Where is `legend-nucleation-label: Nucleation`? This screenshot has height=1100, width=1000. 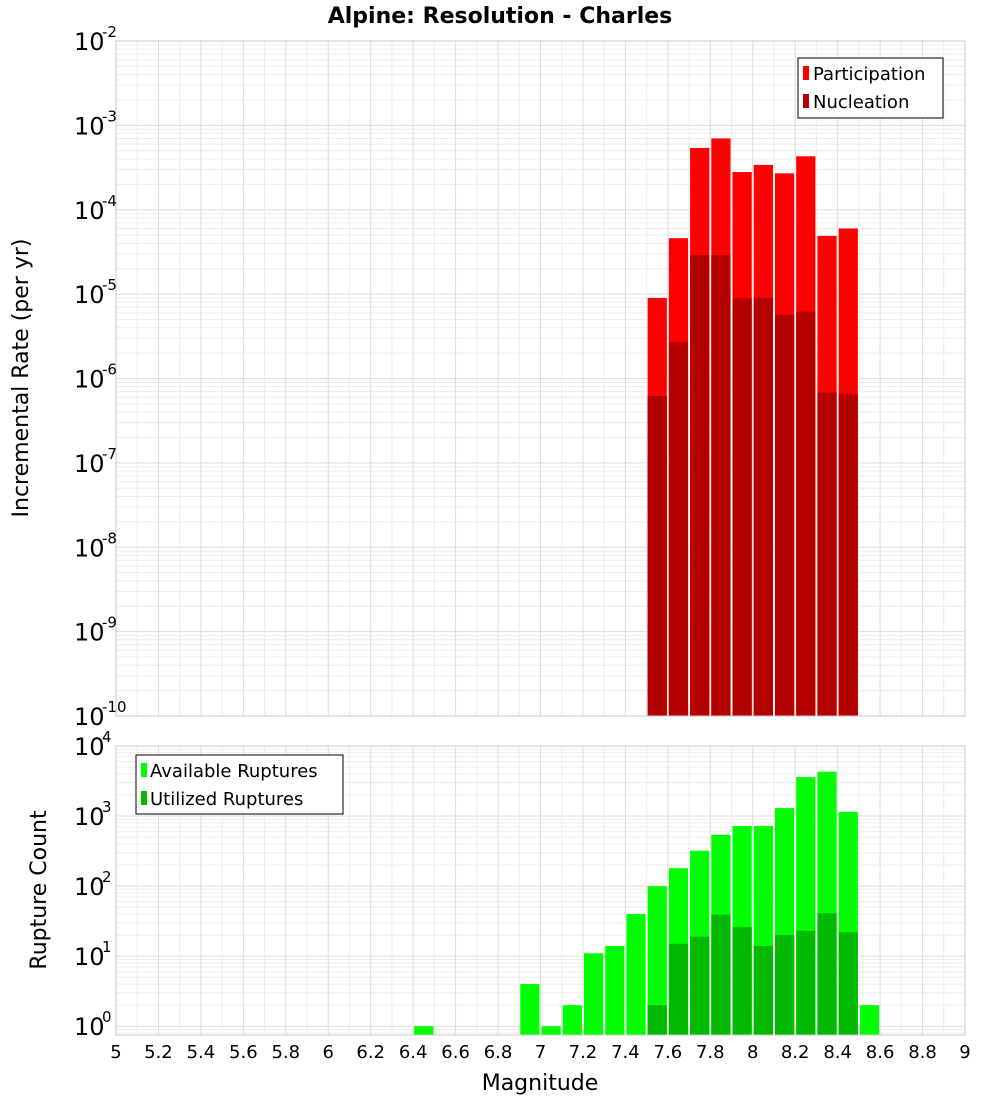 legend-nucleation-label: Nucleation is located at coordinates (861, 102).